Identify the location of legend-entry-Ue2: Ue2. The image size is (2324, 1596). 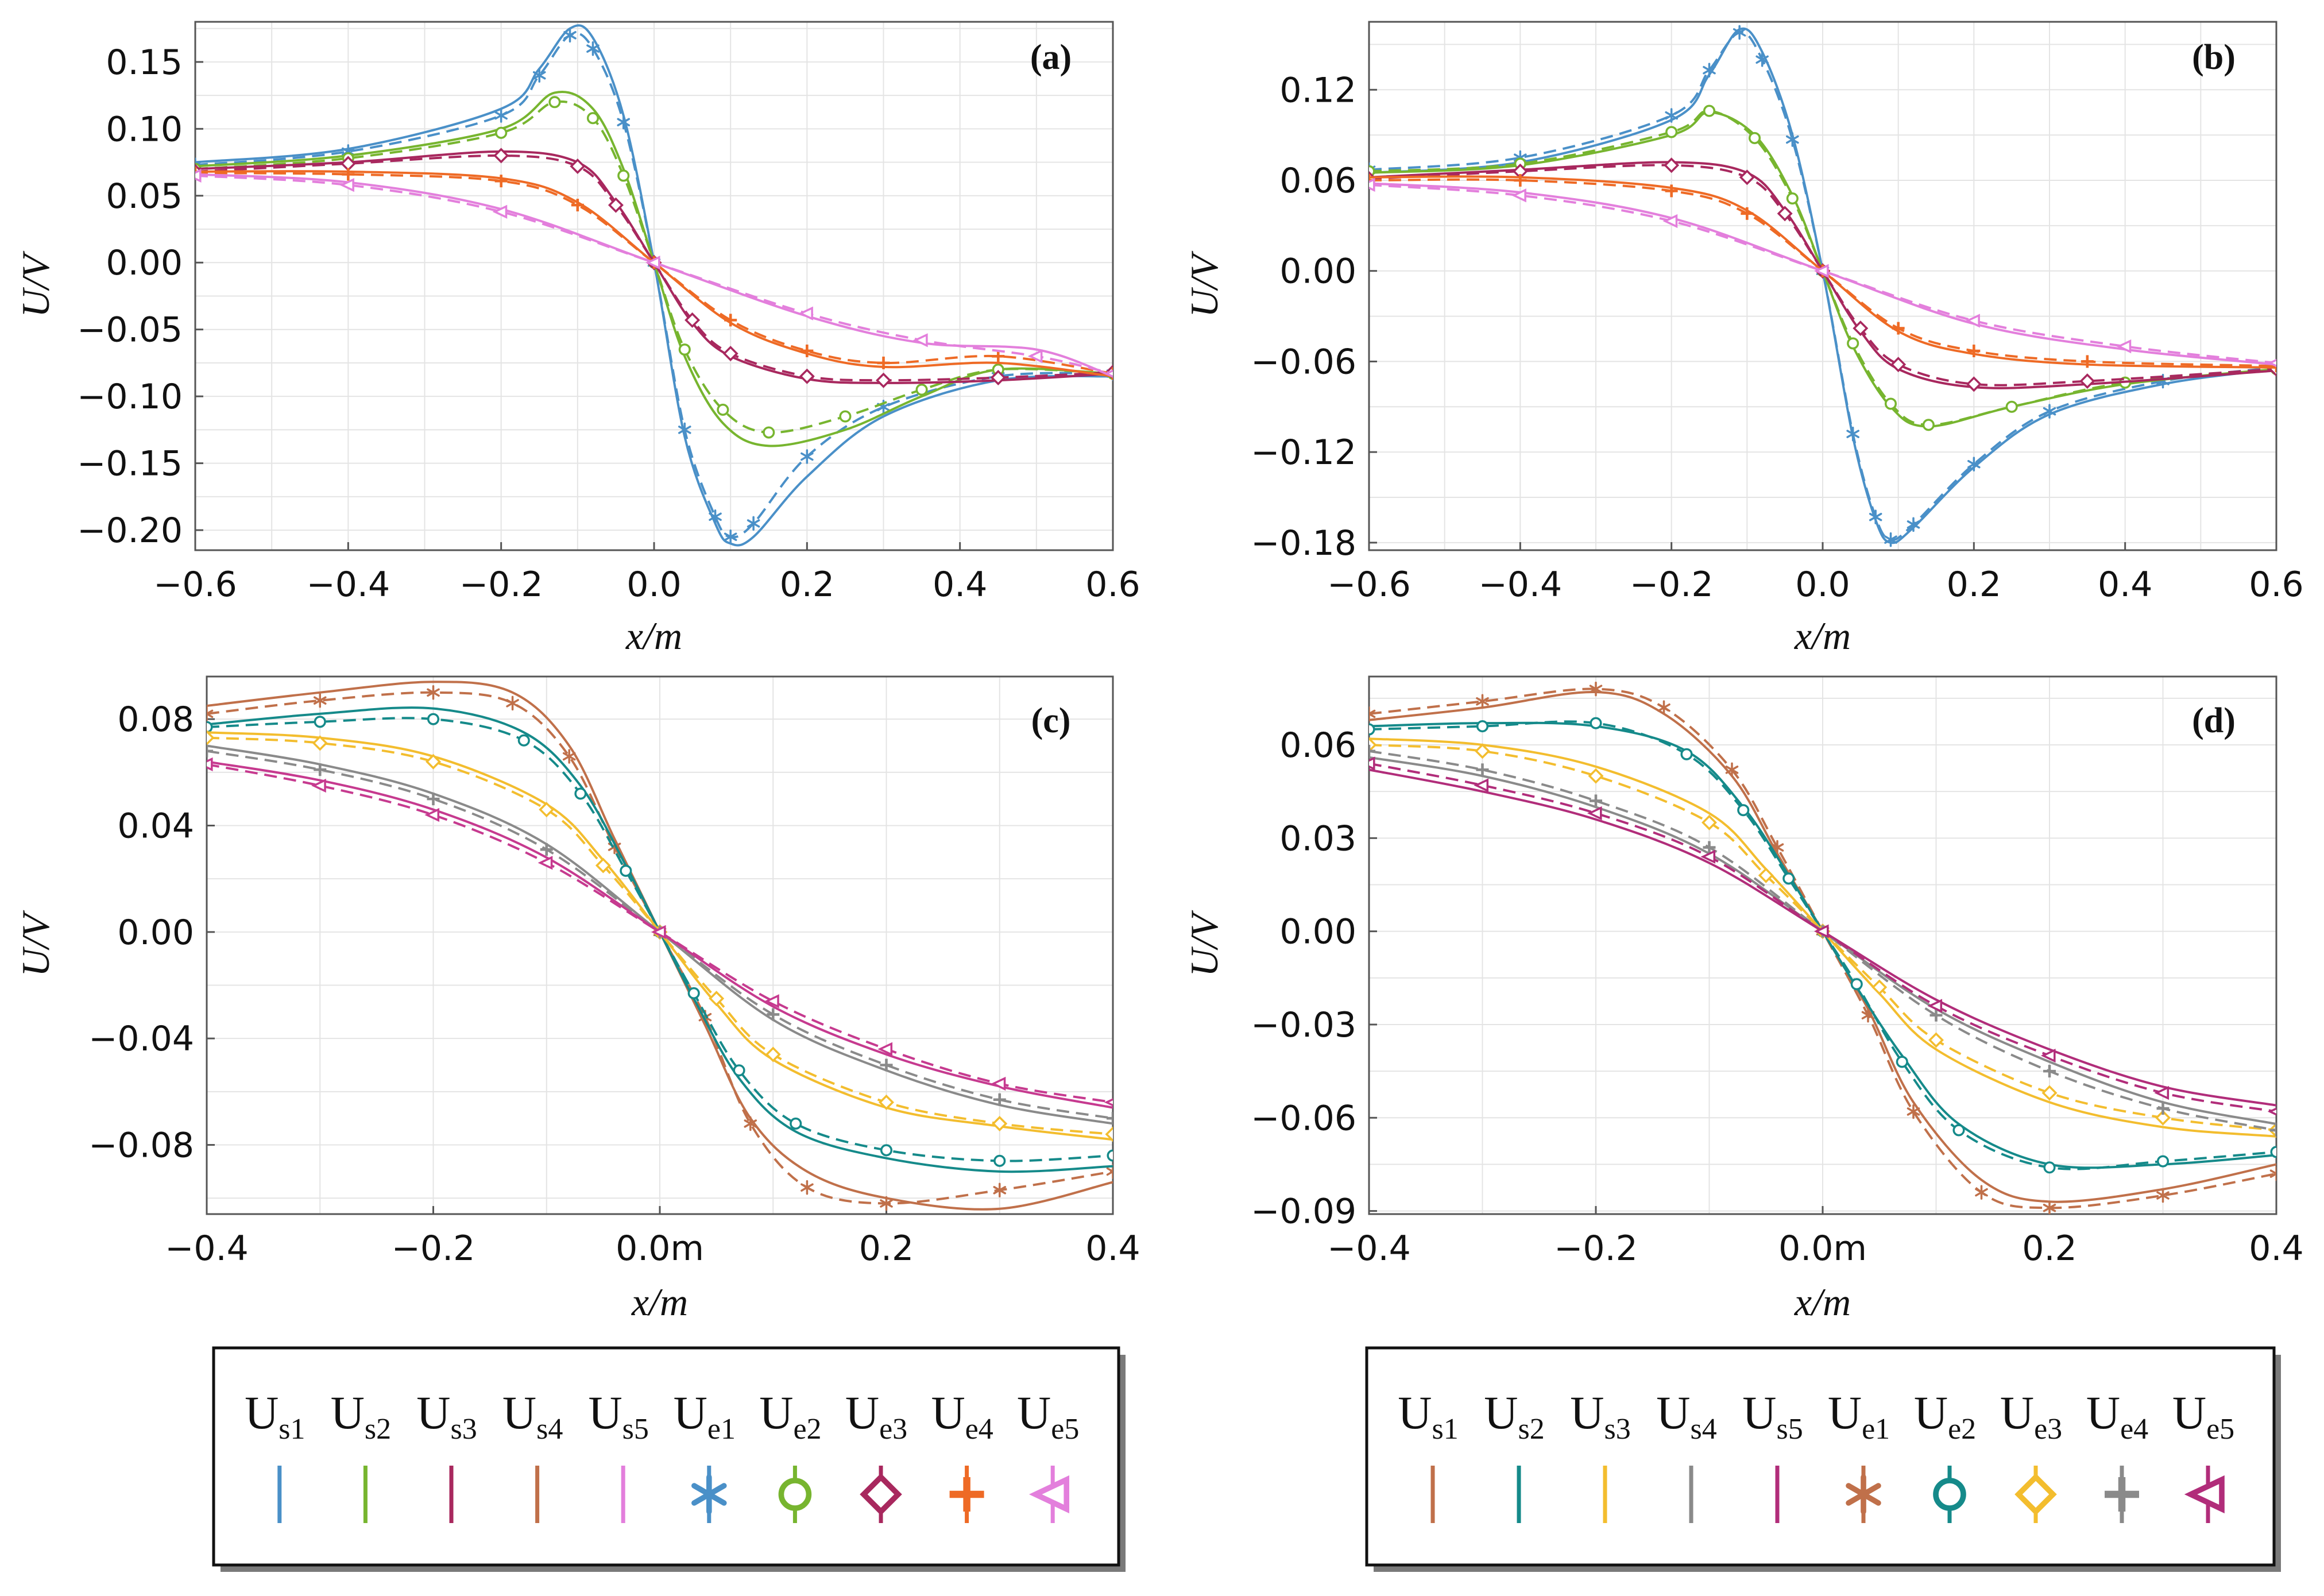
(1945, 1454).